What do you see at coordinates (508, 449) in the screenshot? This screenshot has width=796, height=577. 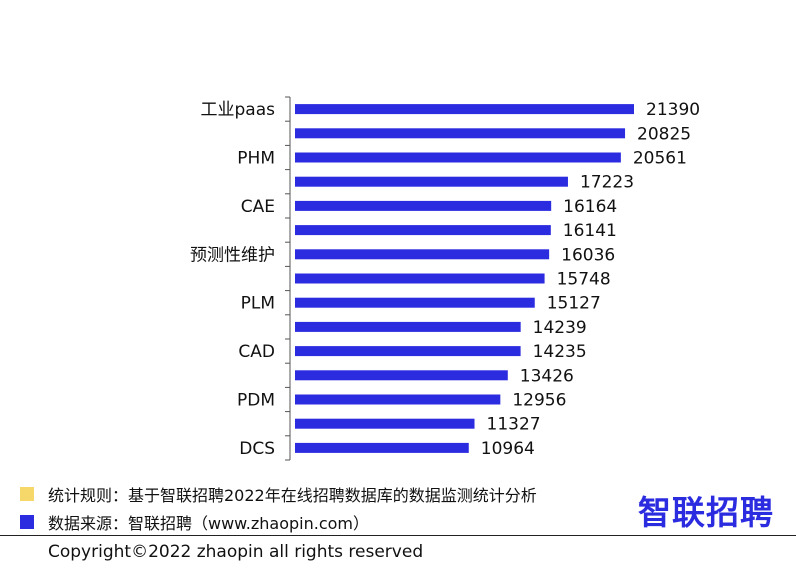 I see `bar-value-label: 10964` at bounding box center [508, 449].